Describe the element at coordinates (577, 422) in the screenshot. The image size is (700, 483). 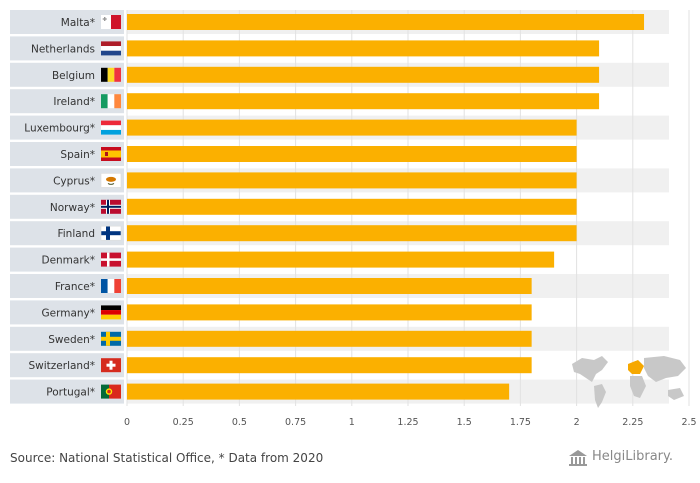
I see `x-tick-label: 2` at that location.